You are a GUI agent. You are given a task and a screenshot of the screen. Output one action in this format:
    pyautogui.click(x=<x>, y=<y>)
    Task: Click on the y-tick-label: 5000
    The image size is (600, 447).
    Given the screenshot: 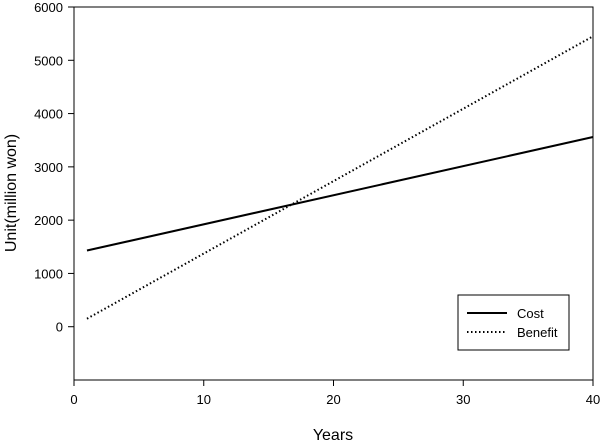 What is the action you would take?
    pyautogui.click(x=48, y=60)
    